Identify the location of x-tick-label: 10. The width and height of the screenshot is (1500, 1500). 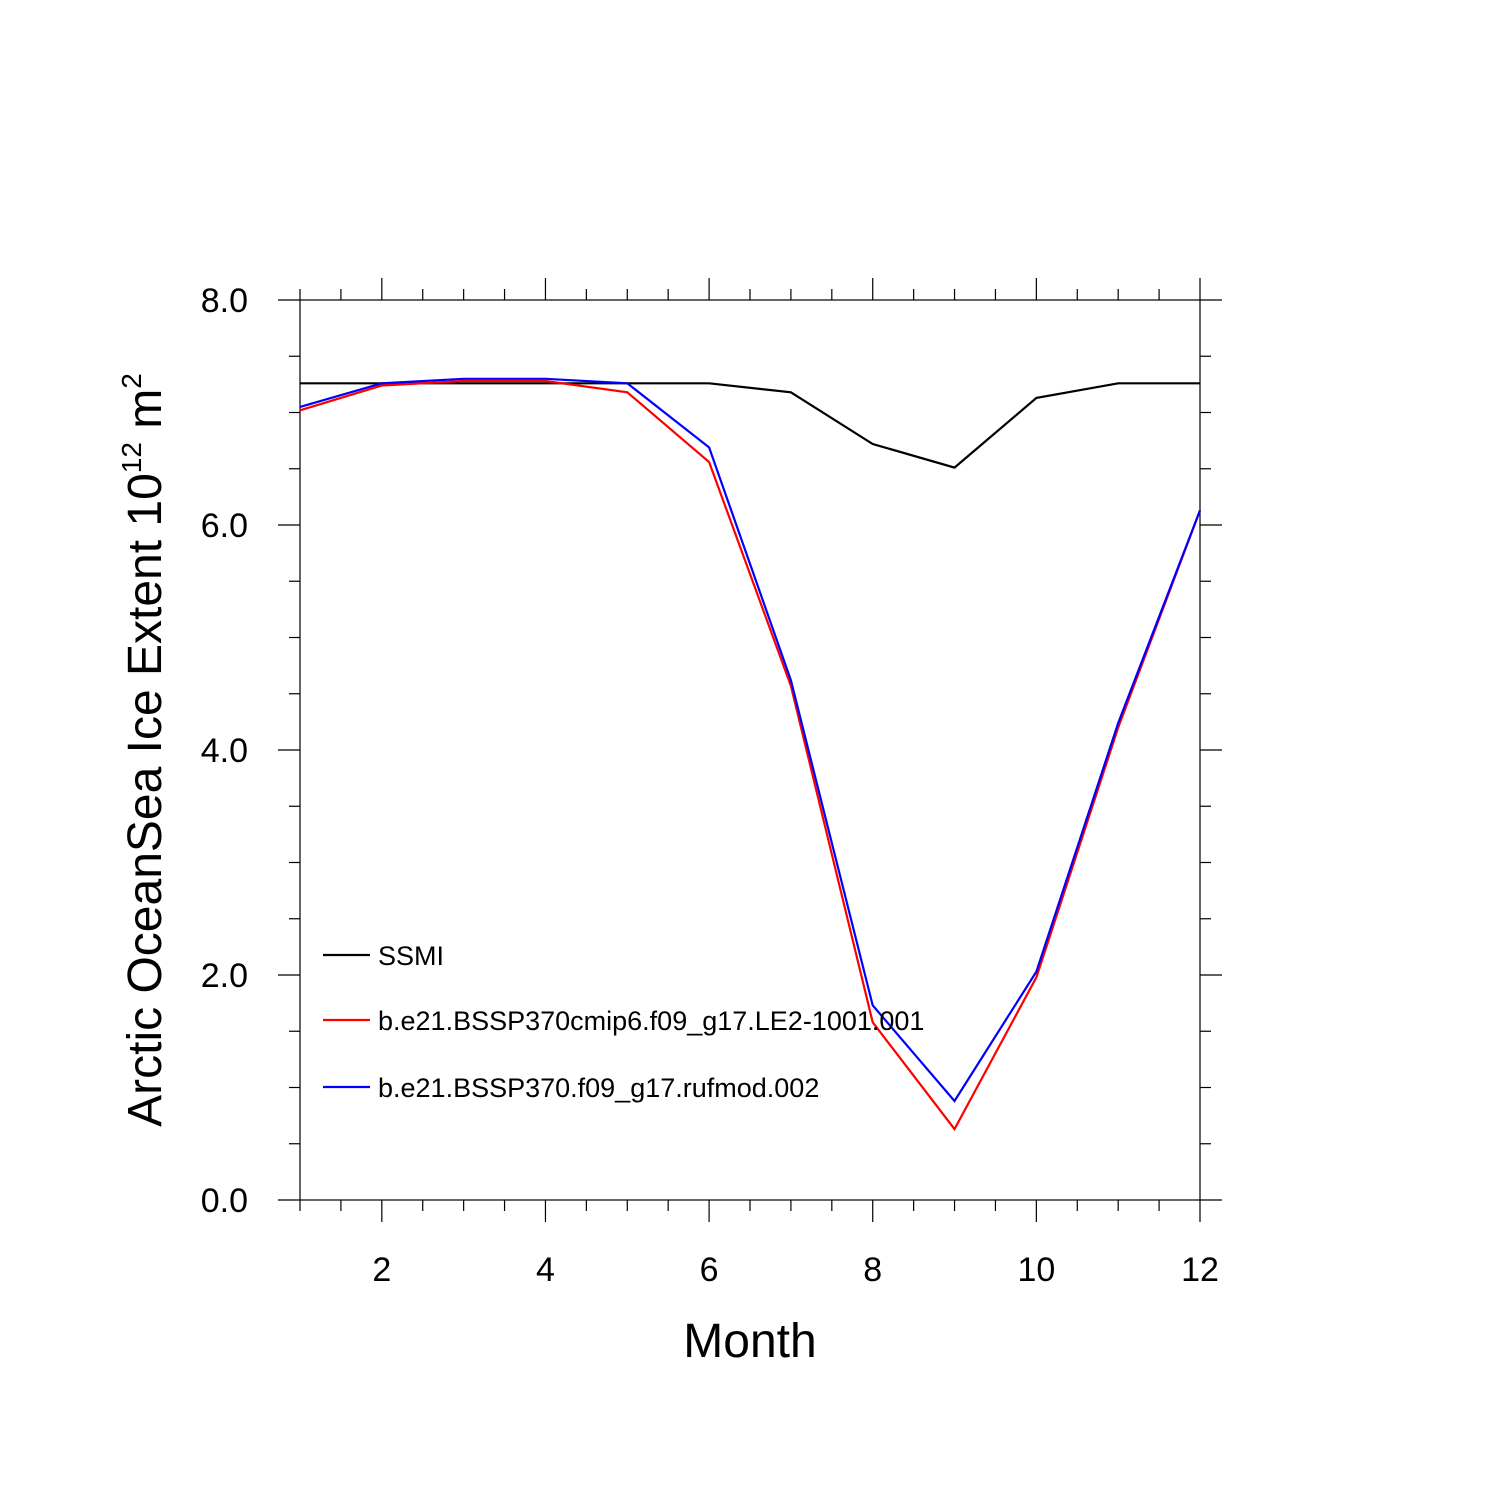
(1036, 1270).